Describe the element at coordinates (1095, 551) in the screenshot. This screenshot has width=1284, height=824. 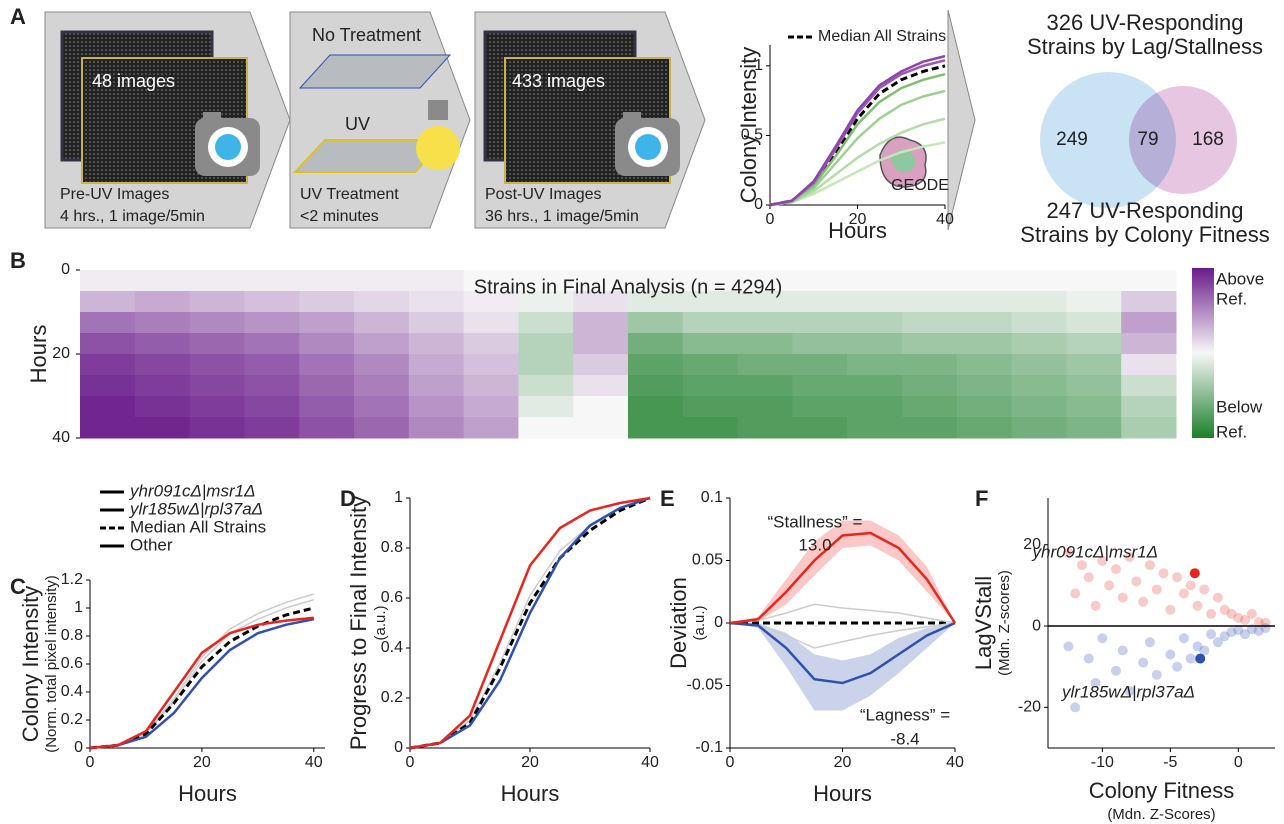
I see `annotation: yhr091cΔ|msr1Δ` at that location.